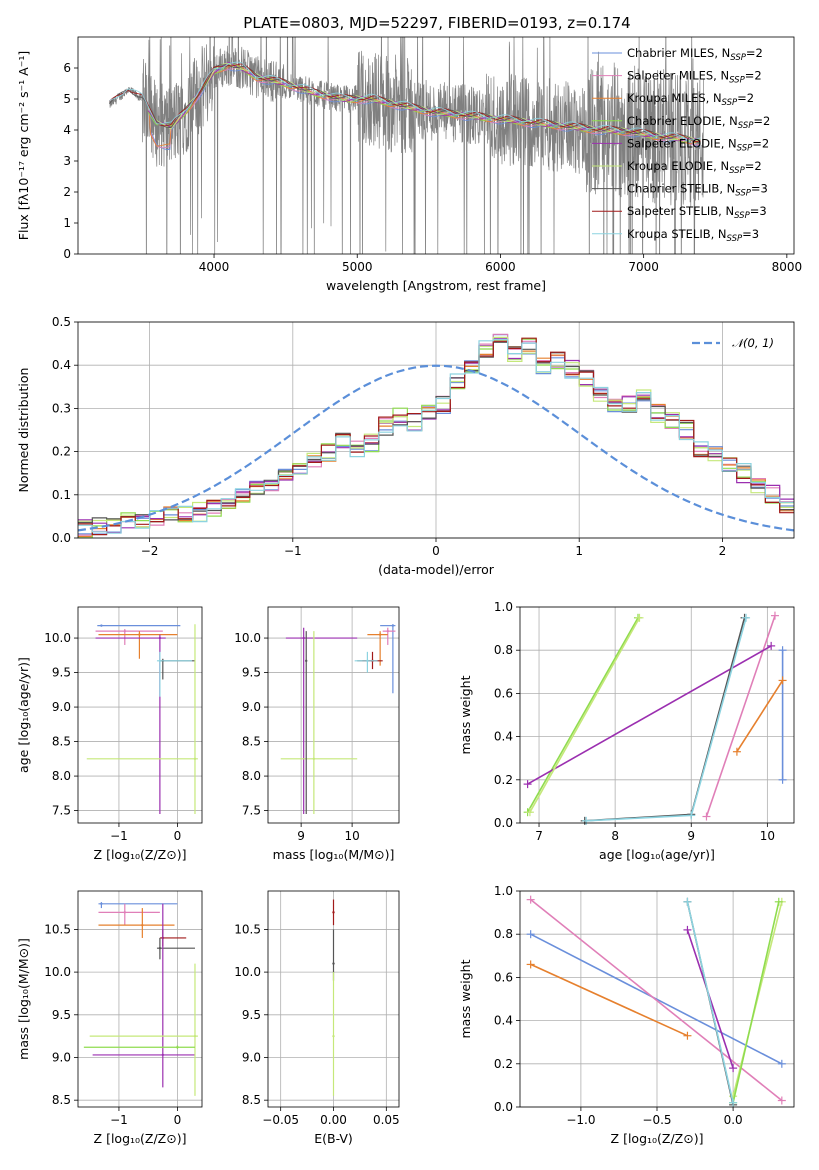 This screenshot has height=1170, width=819. I want to click on x-tick-label: 5000, so click(357, 267).